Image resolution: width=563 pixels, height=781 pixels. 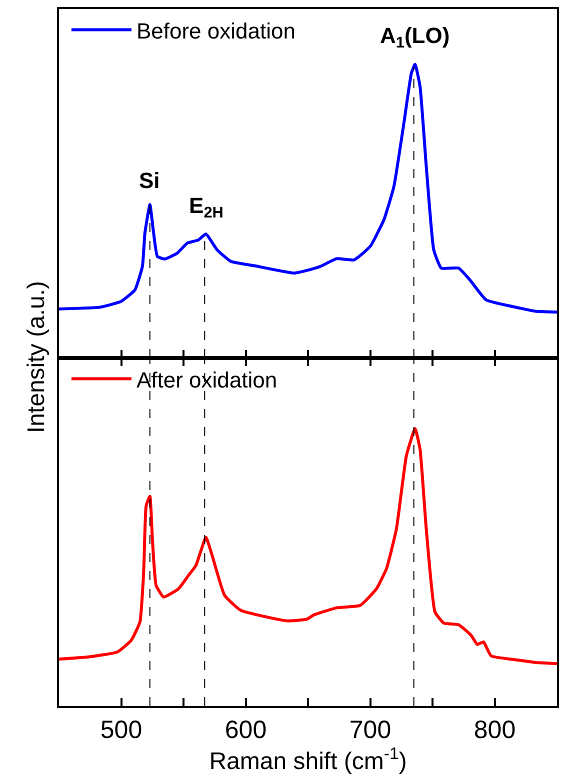 What do you see at coordinates (216, 31) in the screenshot?
I see `legend-label: Before oxidation` at bounding box center [216, 31].